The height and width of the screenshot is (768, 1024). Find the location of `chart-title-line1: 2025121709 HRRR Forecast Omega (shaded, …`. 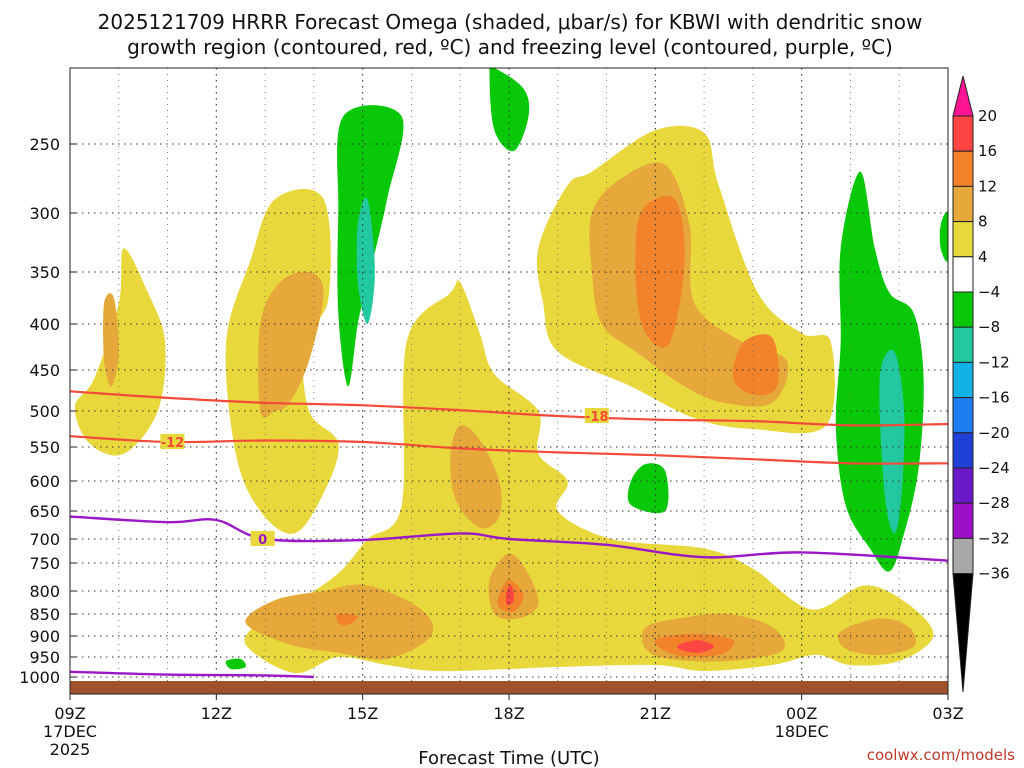

chart-title-line1: 2025121709 HRRR Forecast Omega (shaded, … is located at coordinates (510, 22).